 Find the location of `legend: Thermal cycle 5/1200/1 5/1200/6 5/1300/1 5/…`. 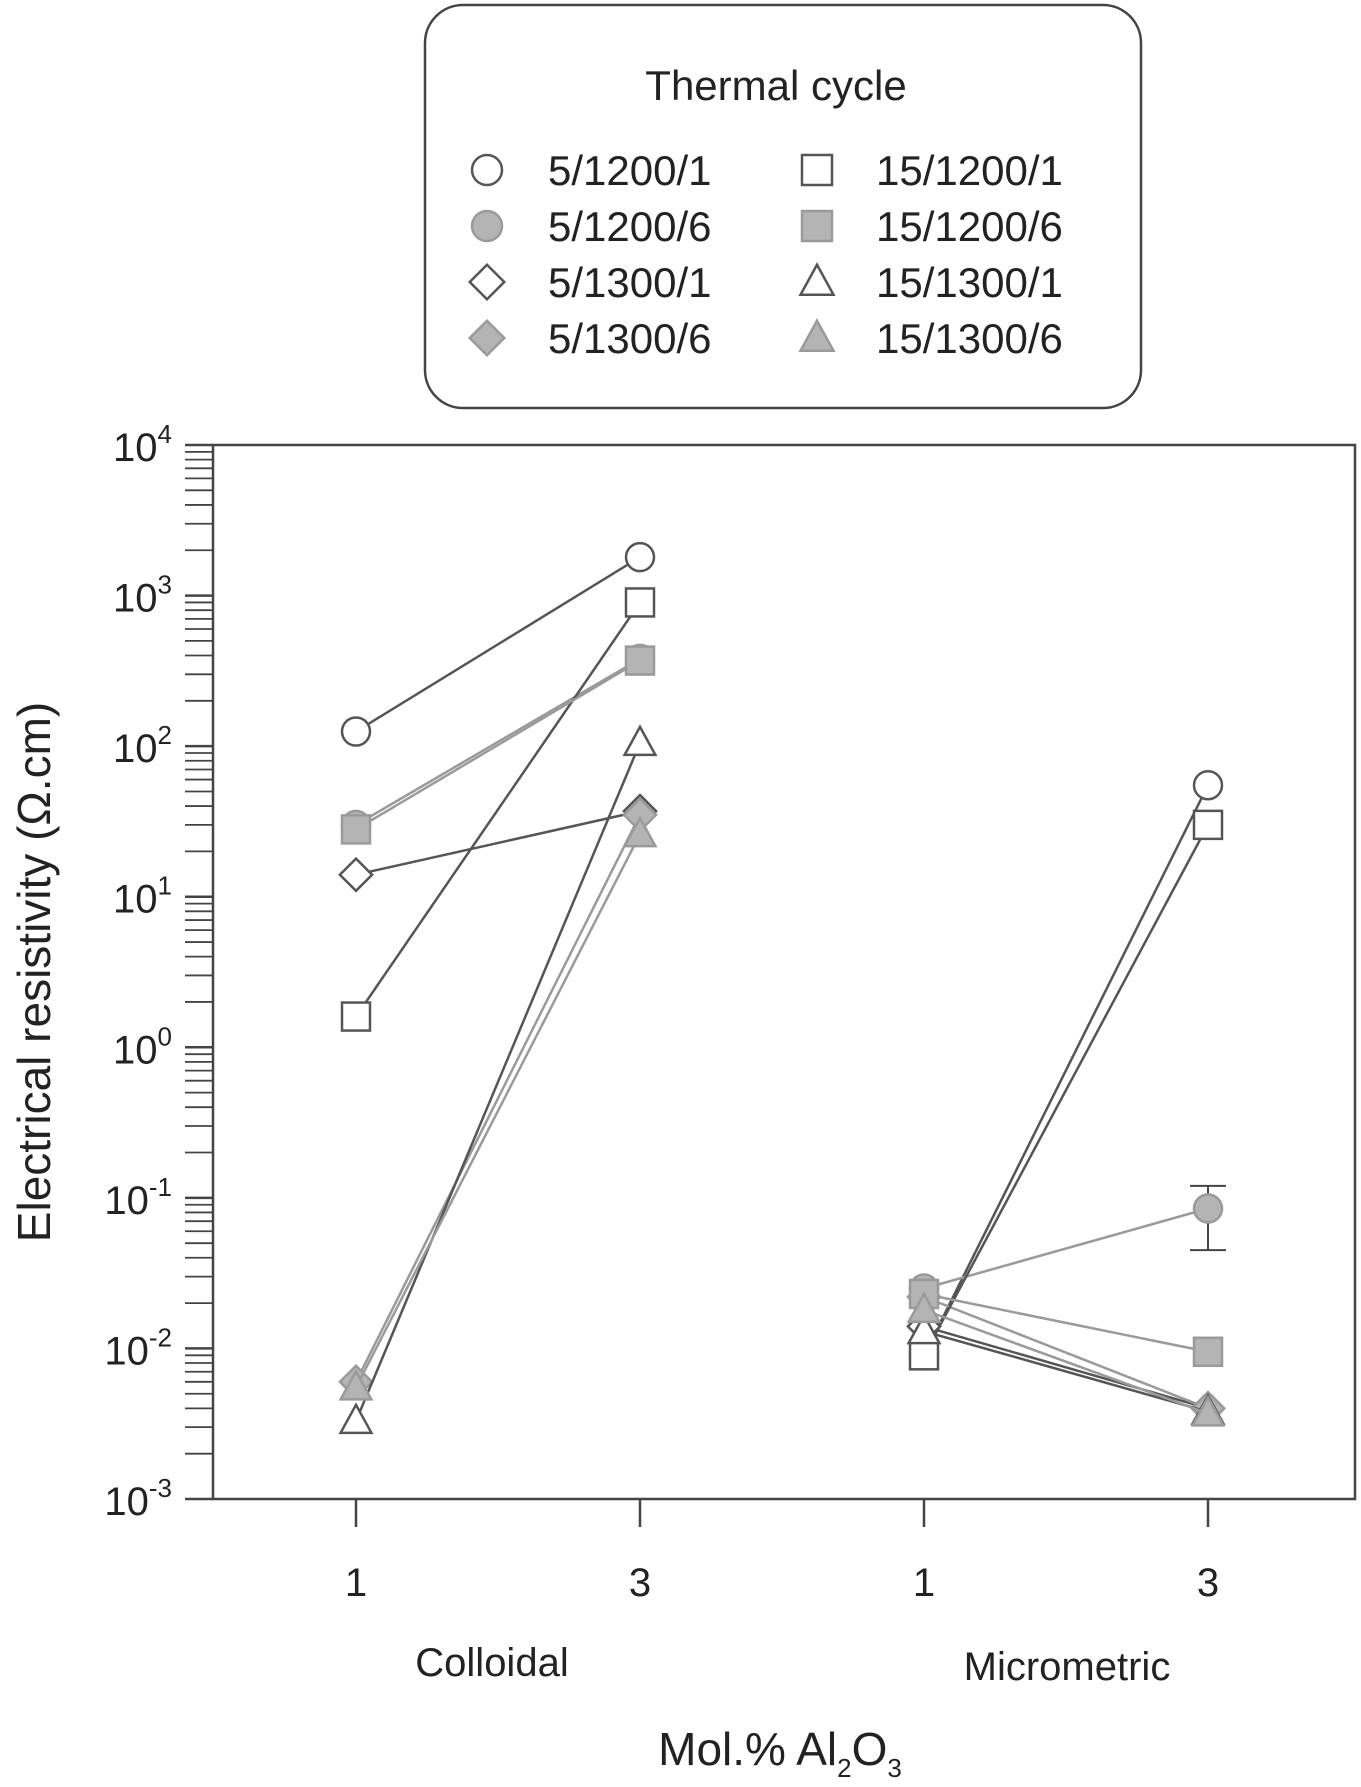

legend: Thermal cycle 5/1200/1 5/1200/6 5/1300/1 5/… is located at coordinates (783, 206).